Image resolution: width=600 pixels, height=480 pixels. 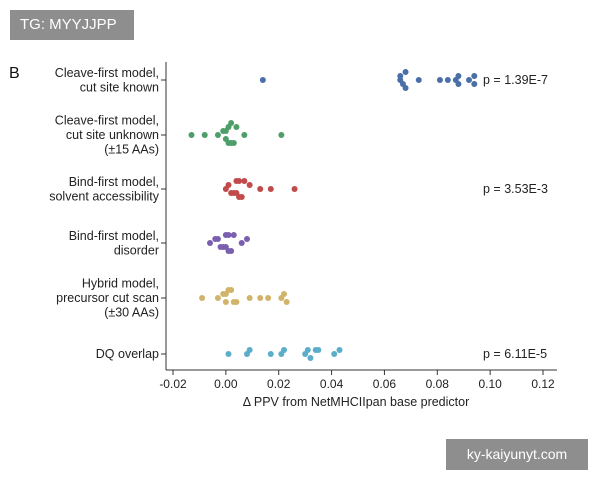 I want to click on x-tick-label: 0.02, so click(x=279, y=384).